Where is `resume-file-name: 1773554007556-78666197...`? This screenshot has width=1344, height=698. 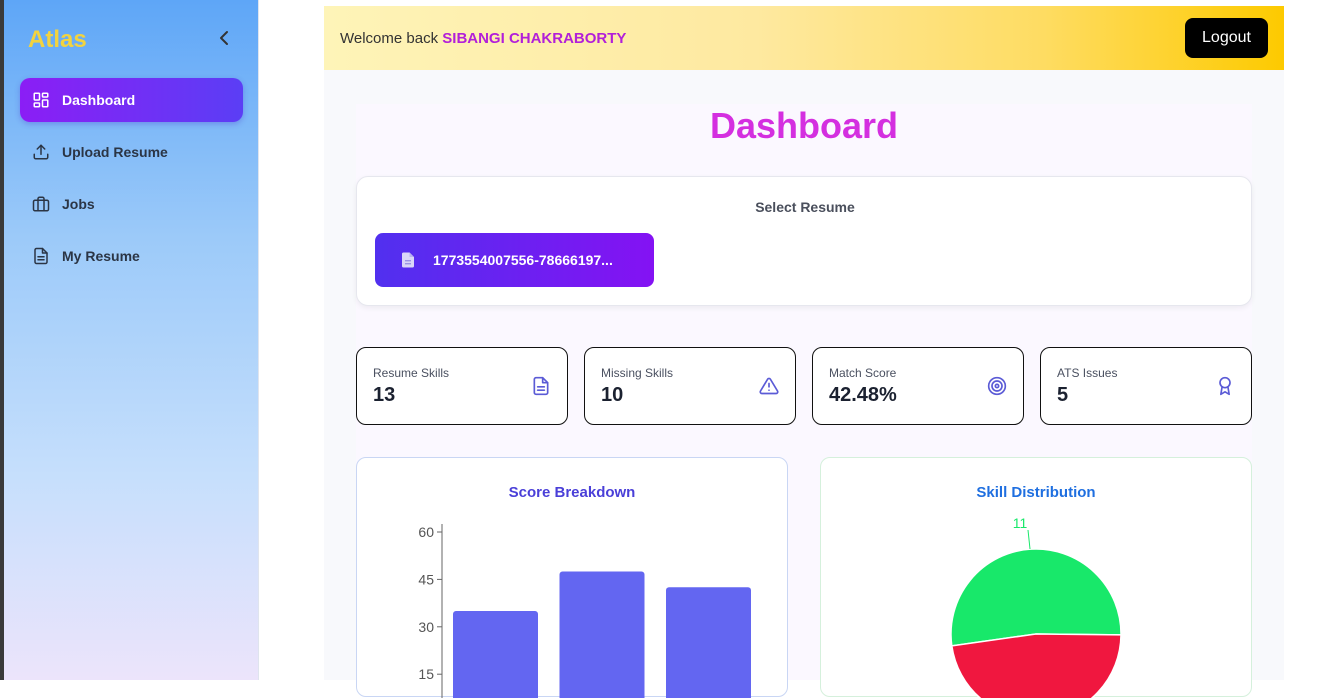 resume-file-name: 1773554007556-78666197... is located at coordinates (523, 260).